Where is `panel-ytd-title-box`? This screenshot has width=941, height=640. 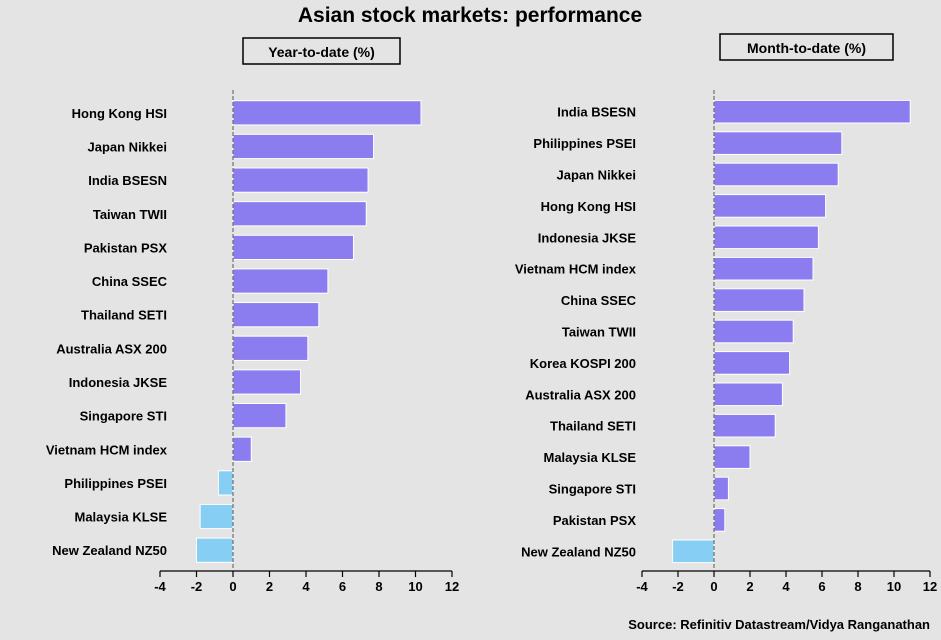
panel-ytd-title-box is located at coordinates (321, 51).